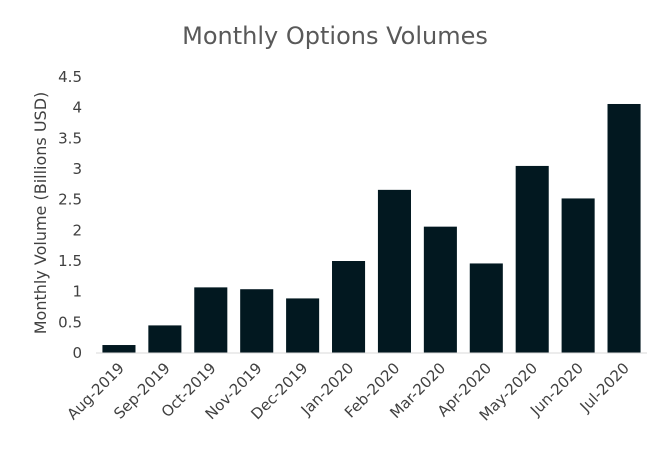  What do you see at coordinates (70, 200) in the screenshot?
I see `y-tick-label: 2.5` at bounding box center [70, 200].